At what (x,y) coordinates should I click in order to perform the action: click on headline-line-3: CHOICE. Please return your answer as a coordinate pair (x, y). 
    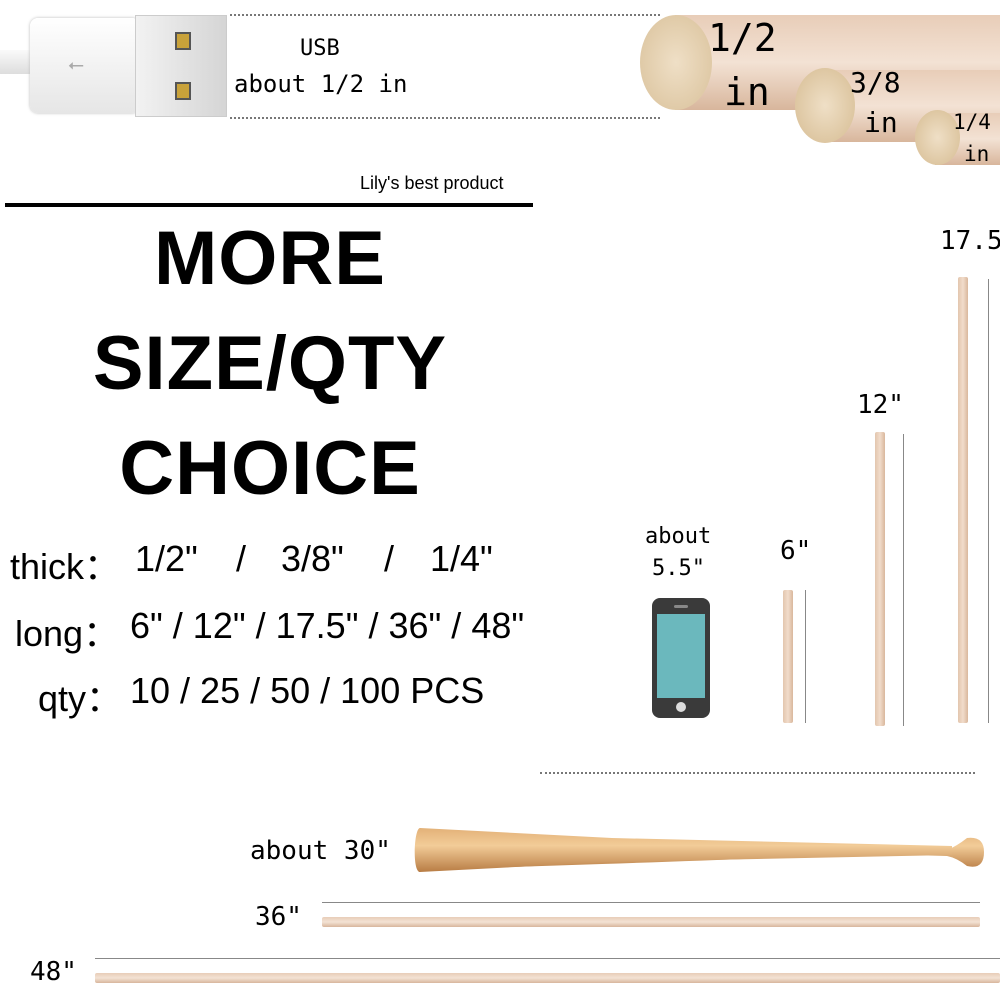
    Looking at the image, I should click on (270, 468).